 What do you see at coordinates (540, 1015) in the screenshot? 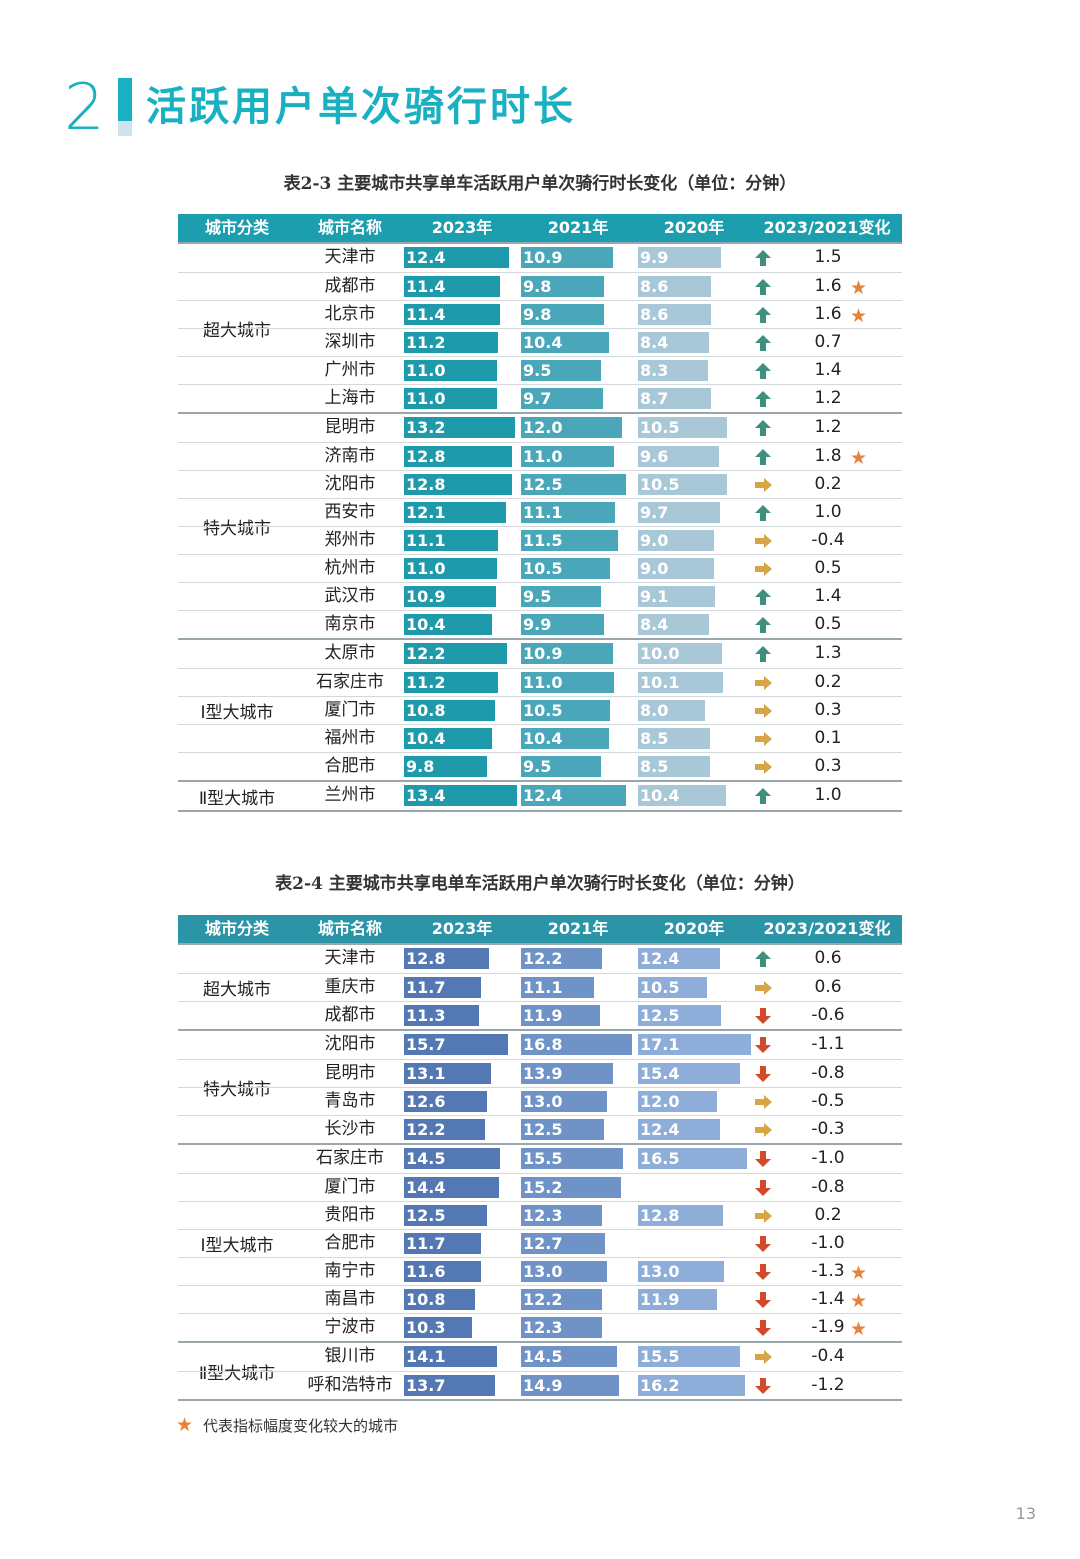
I see `table-row: 成都市 11.3 11.9 12.5 -0.6` at bounding box center [540, 1015].